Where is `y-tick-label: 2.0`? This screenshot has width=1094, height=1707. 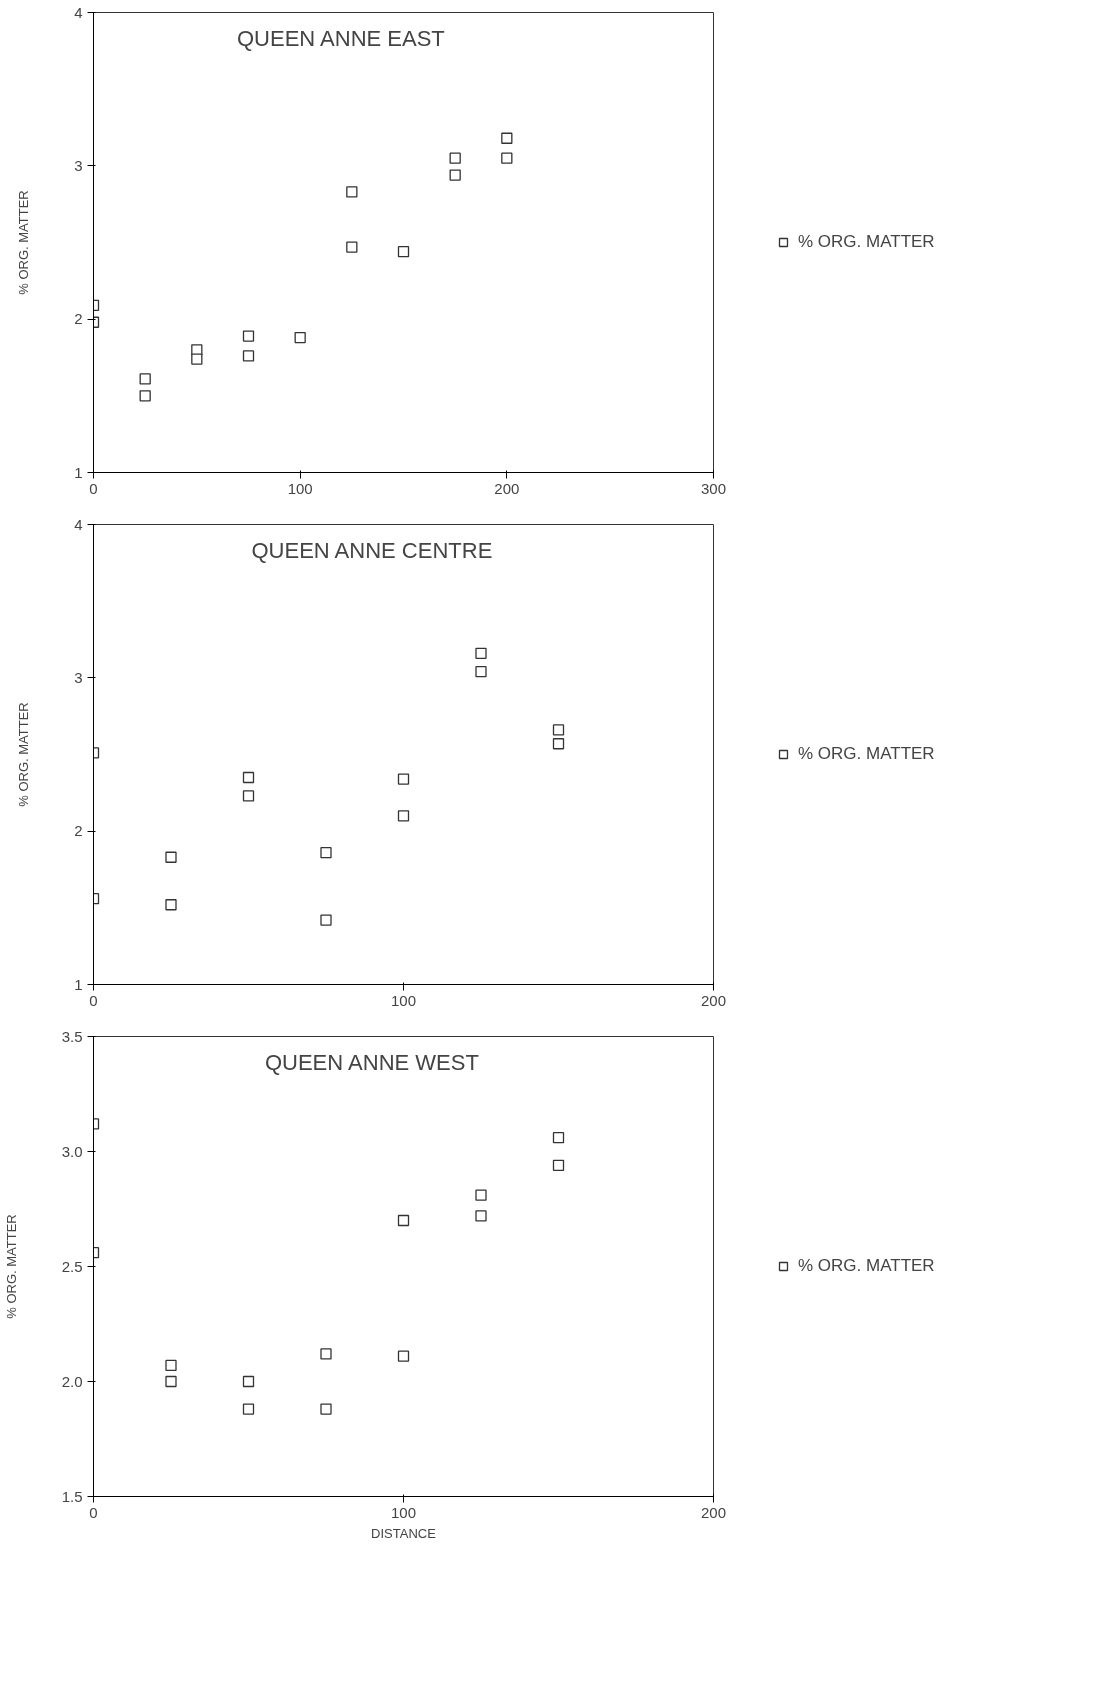
y-tick-label: 2.0 is located at coordinates (72, 1381).